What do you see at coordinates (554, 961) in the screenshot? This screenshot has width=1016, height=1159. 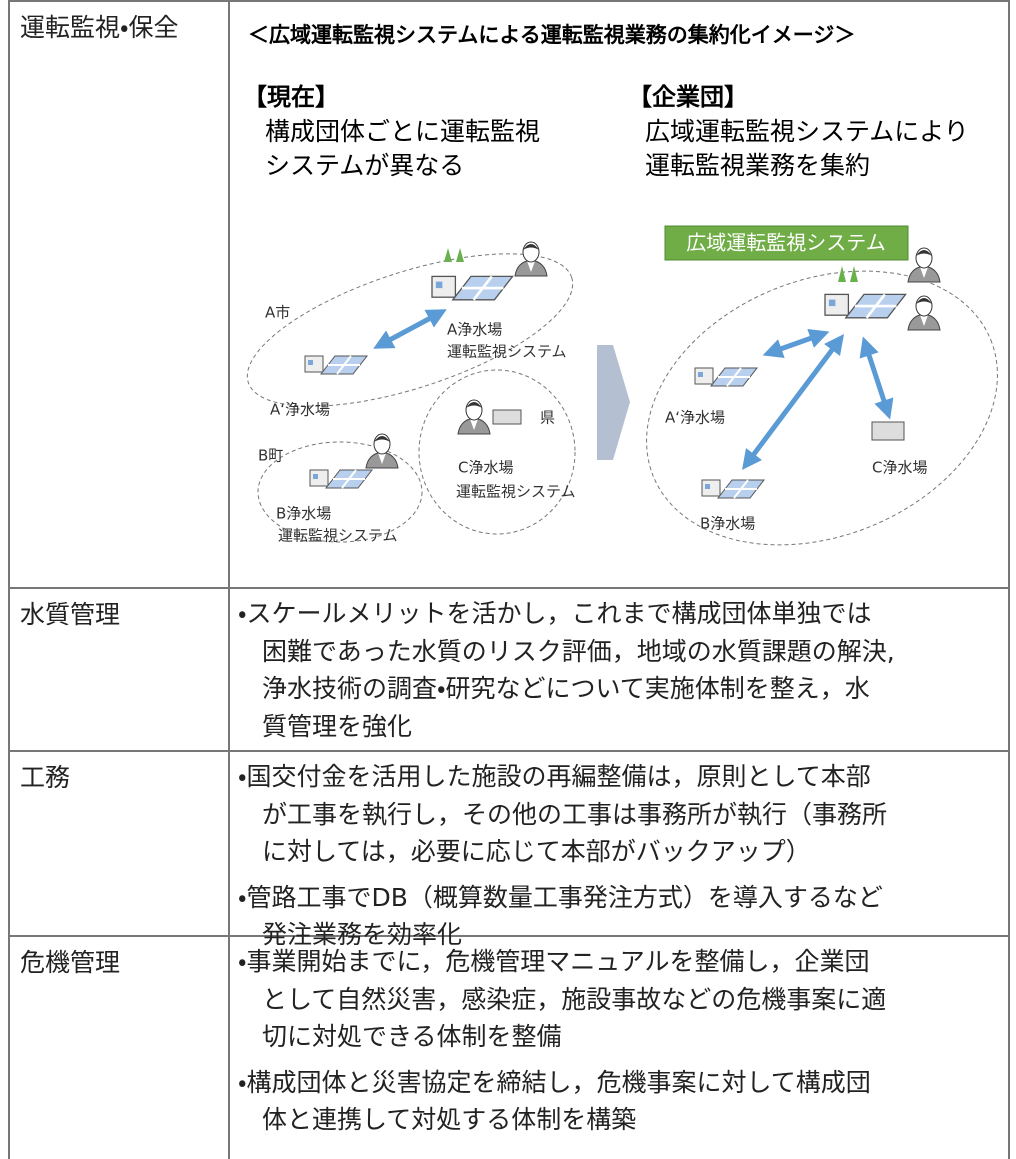 I see `text-line: ・事業開始までに，危機管理マニュアルを整備し，企業団` at bounding box center [554, 961].